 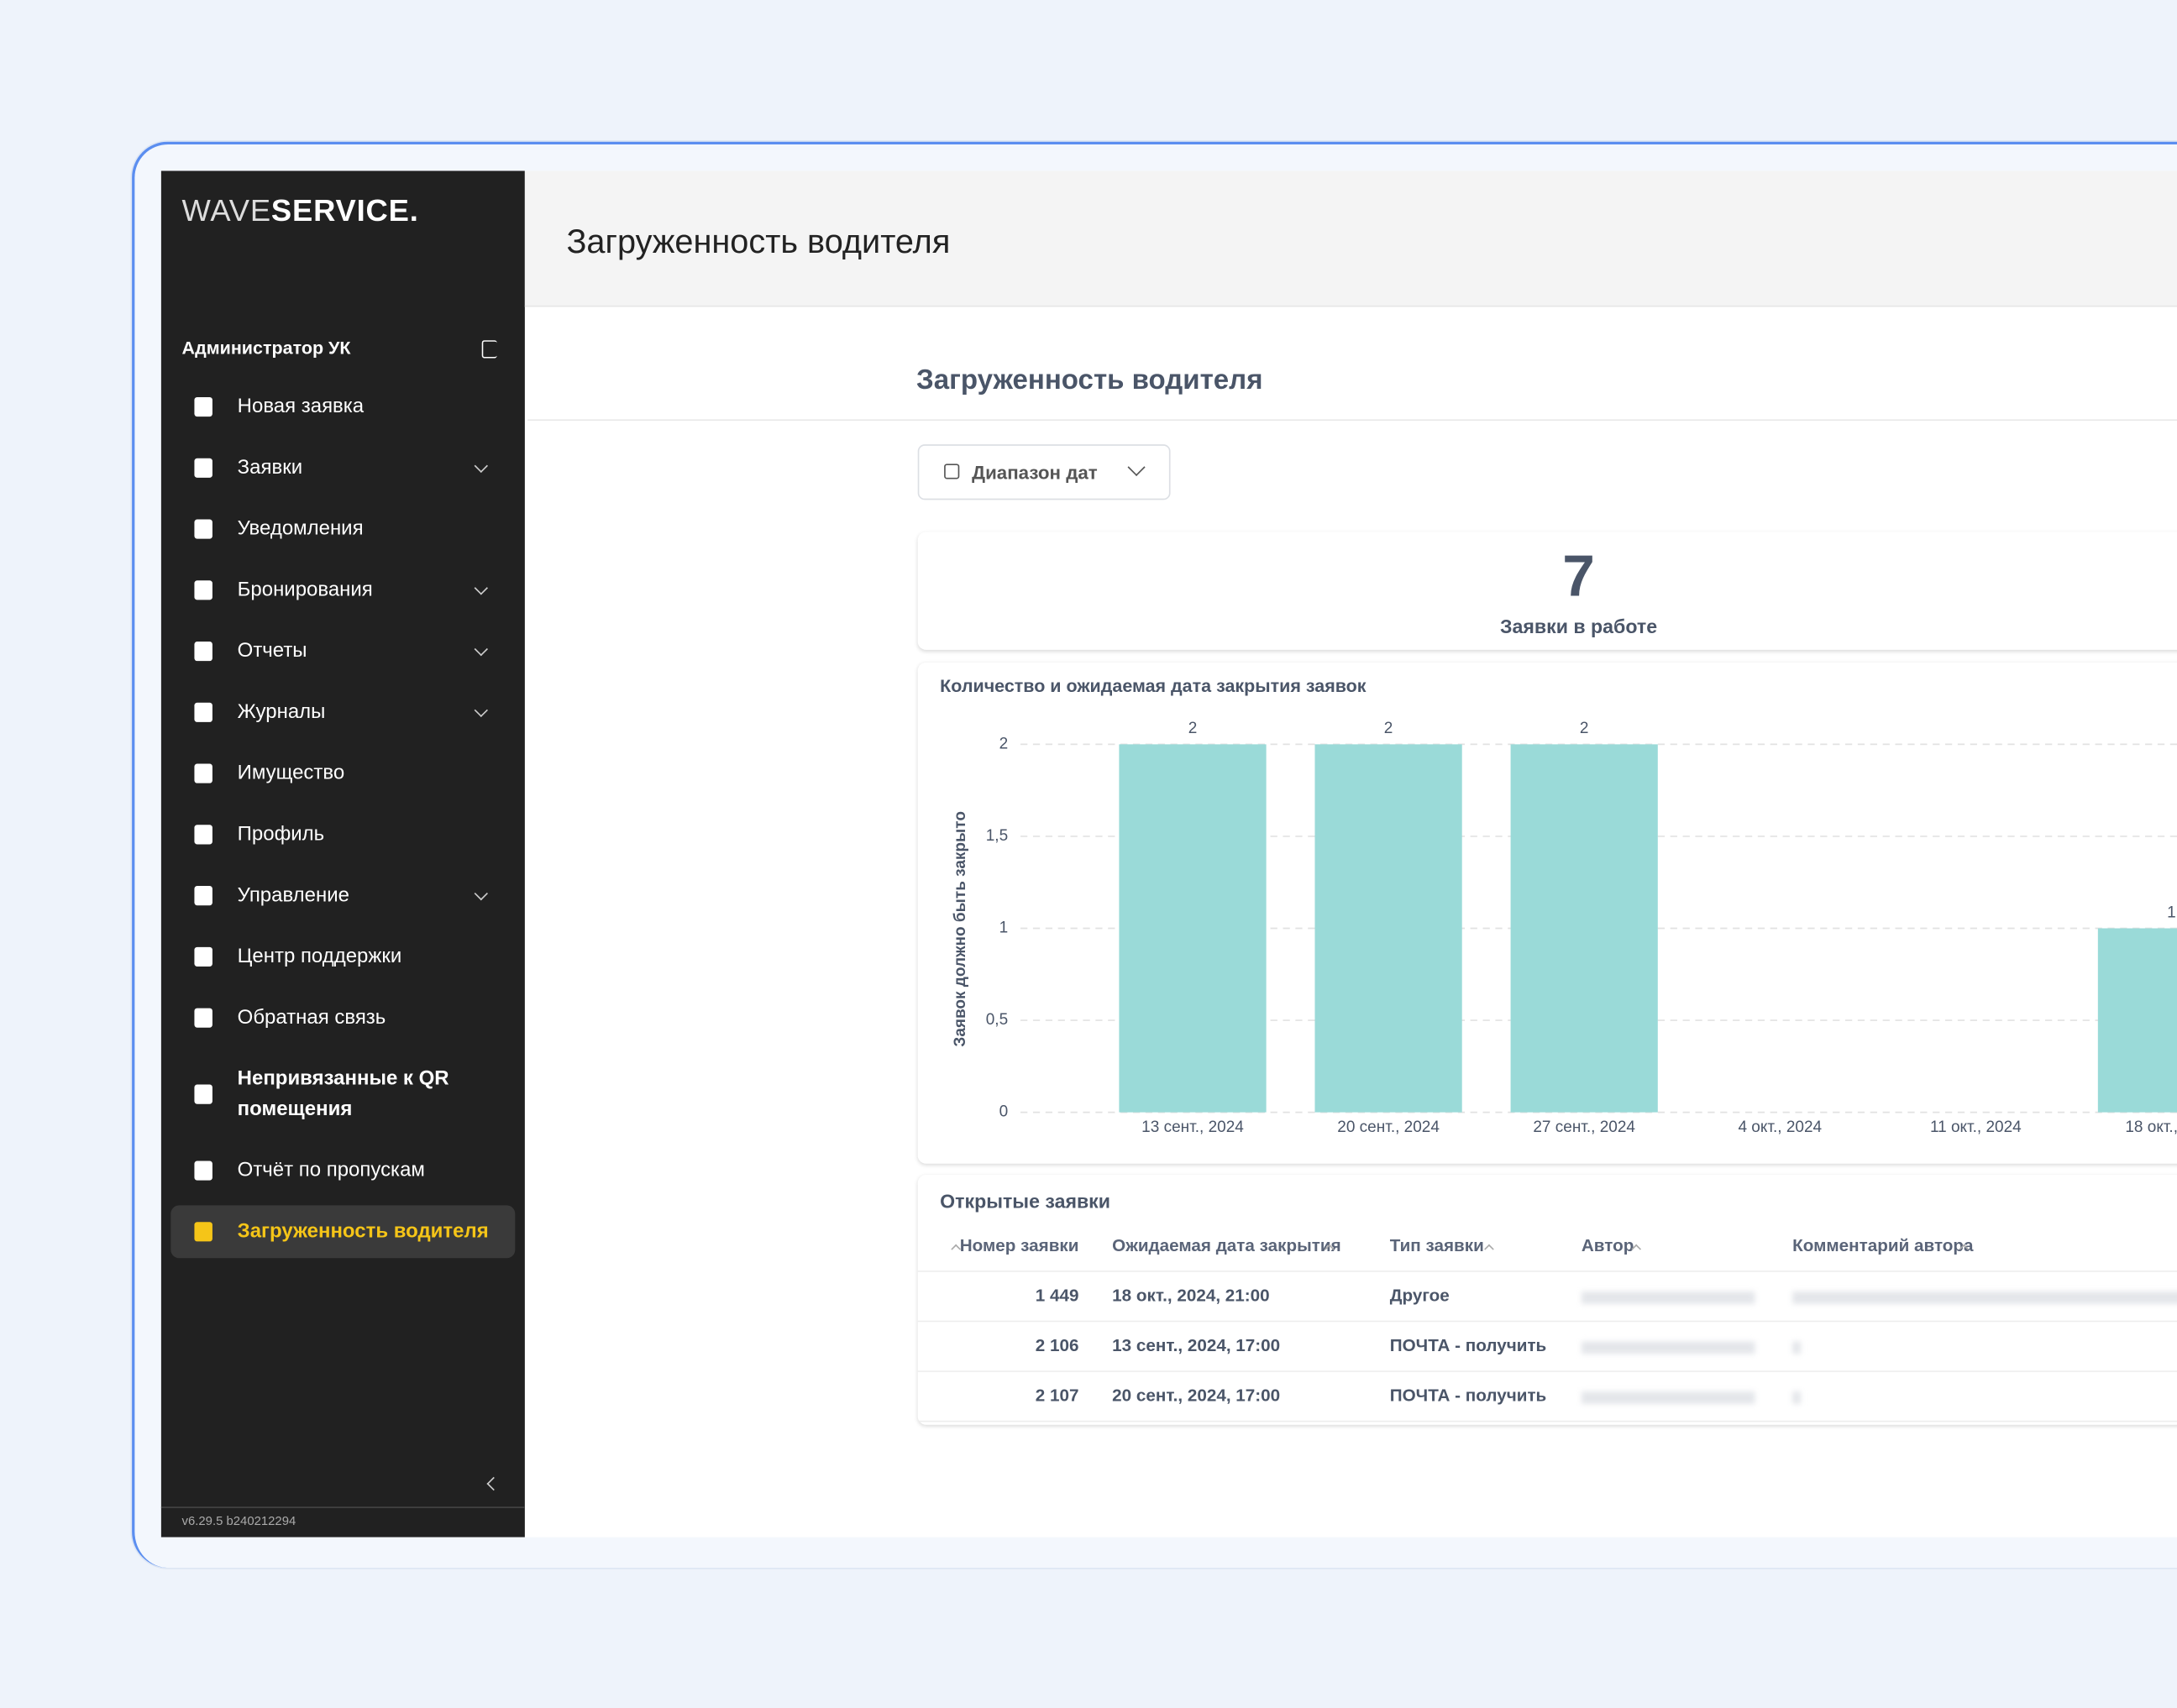 What do you see at coordinates (1196, 1396) in the screenshot?
I see `close-date: 20 сент., 2024, 17:00` at bounding box center [1196, 1396].